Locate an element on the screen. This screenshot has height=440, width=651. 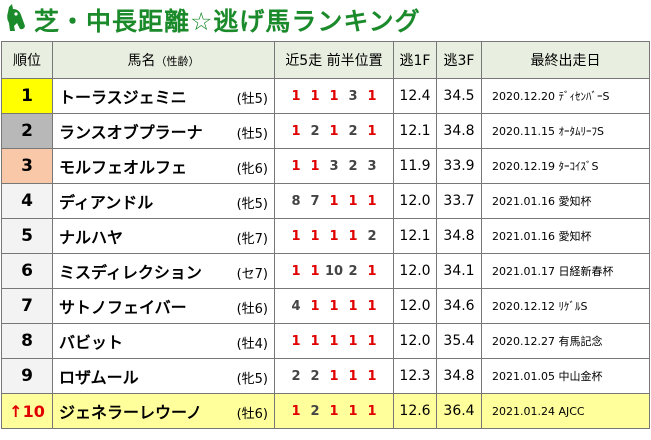
first-furlong-cell: 11.9 is located at coordinates (415, 166).